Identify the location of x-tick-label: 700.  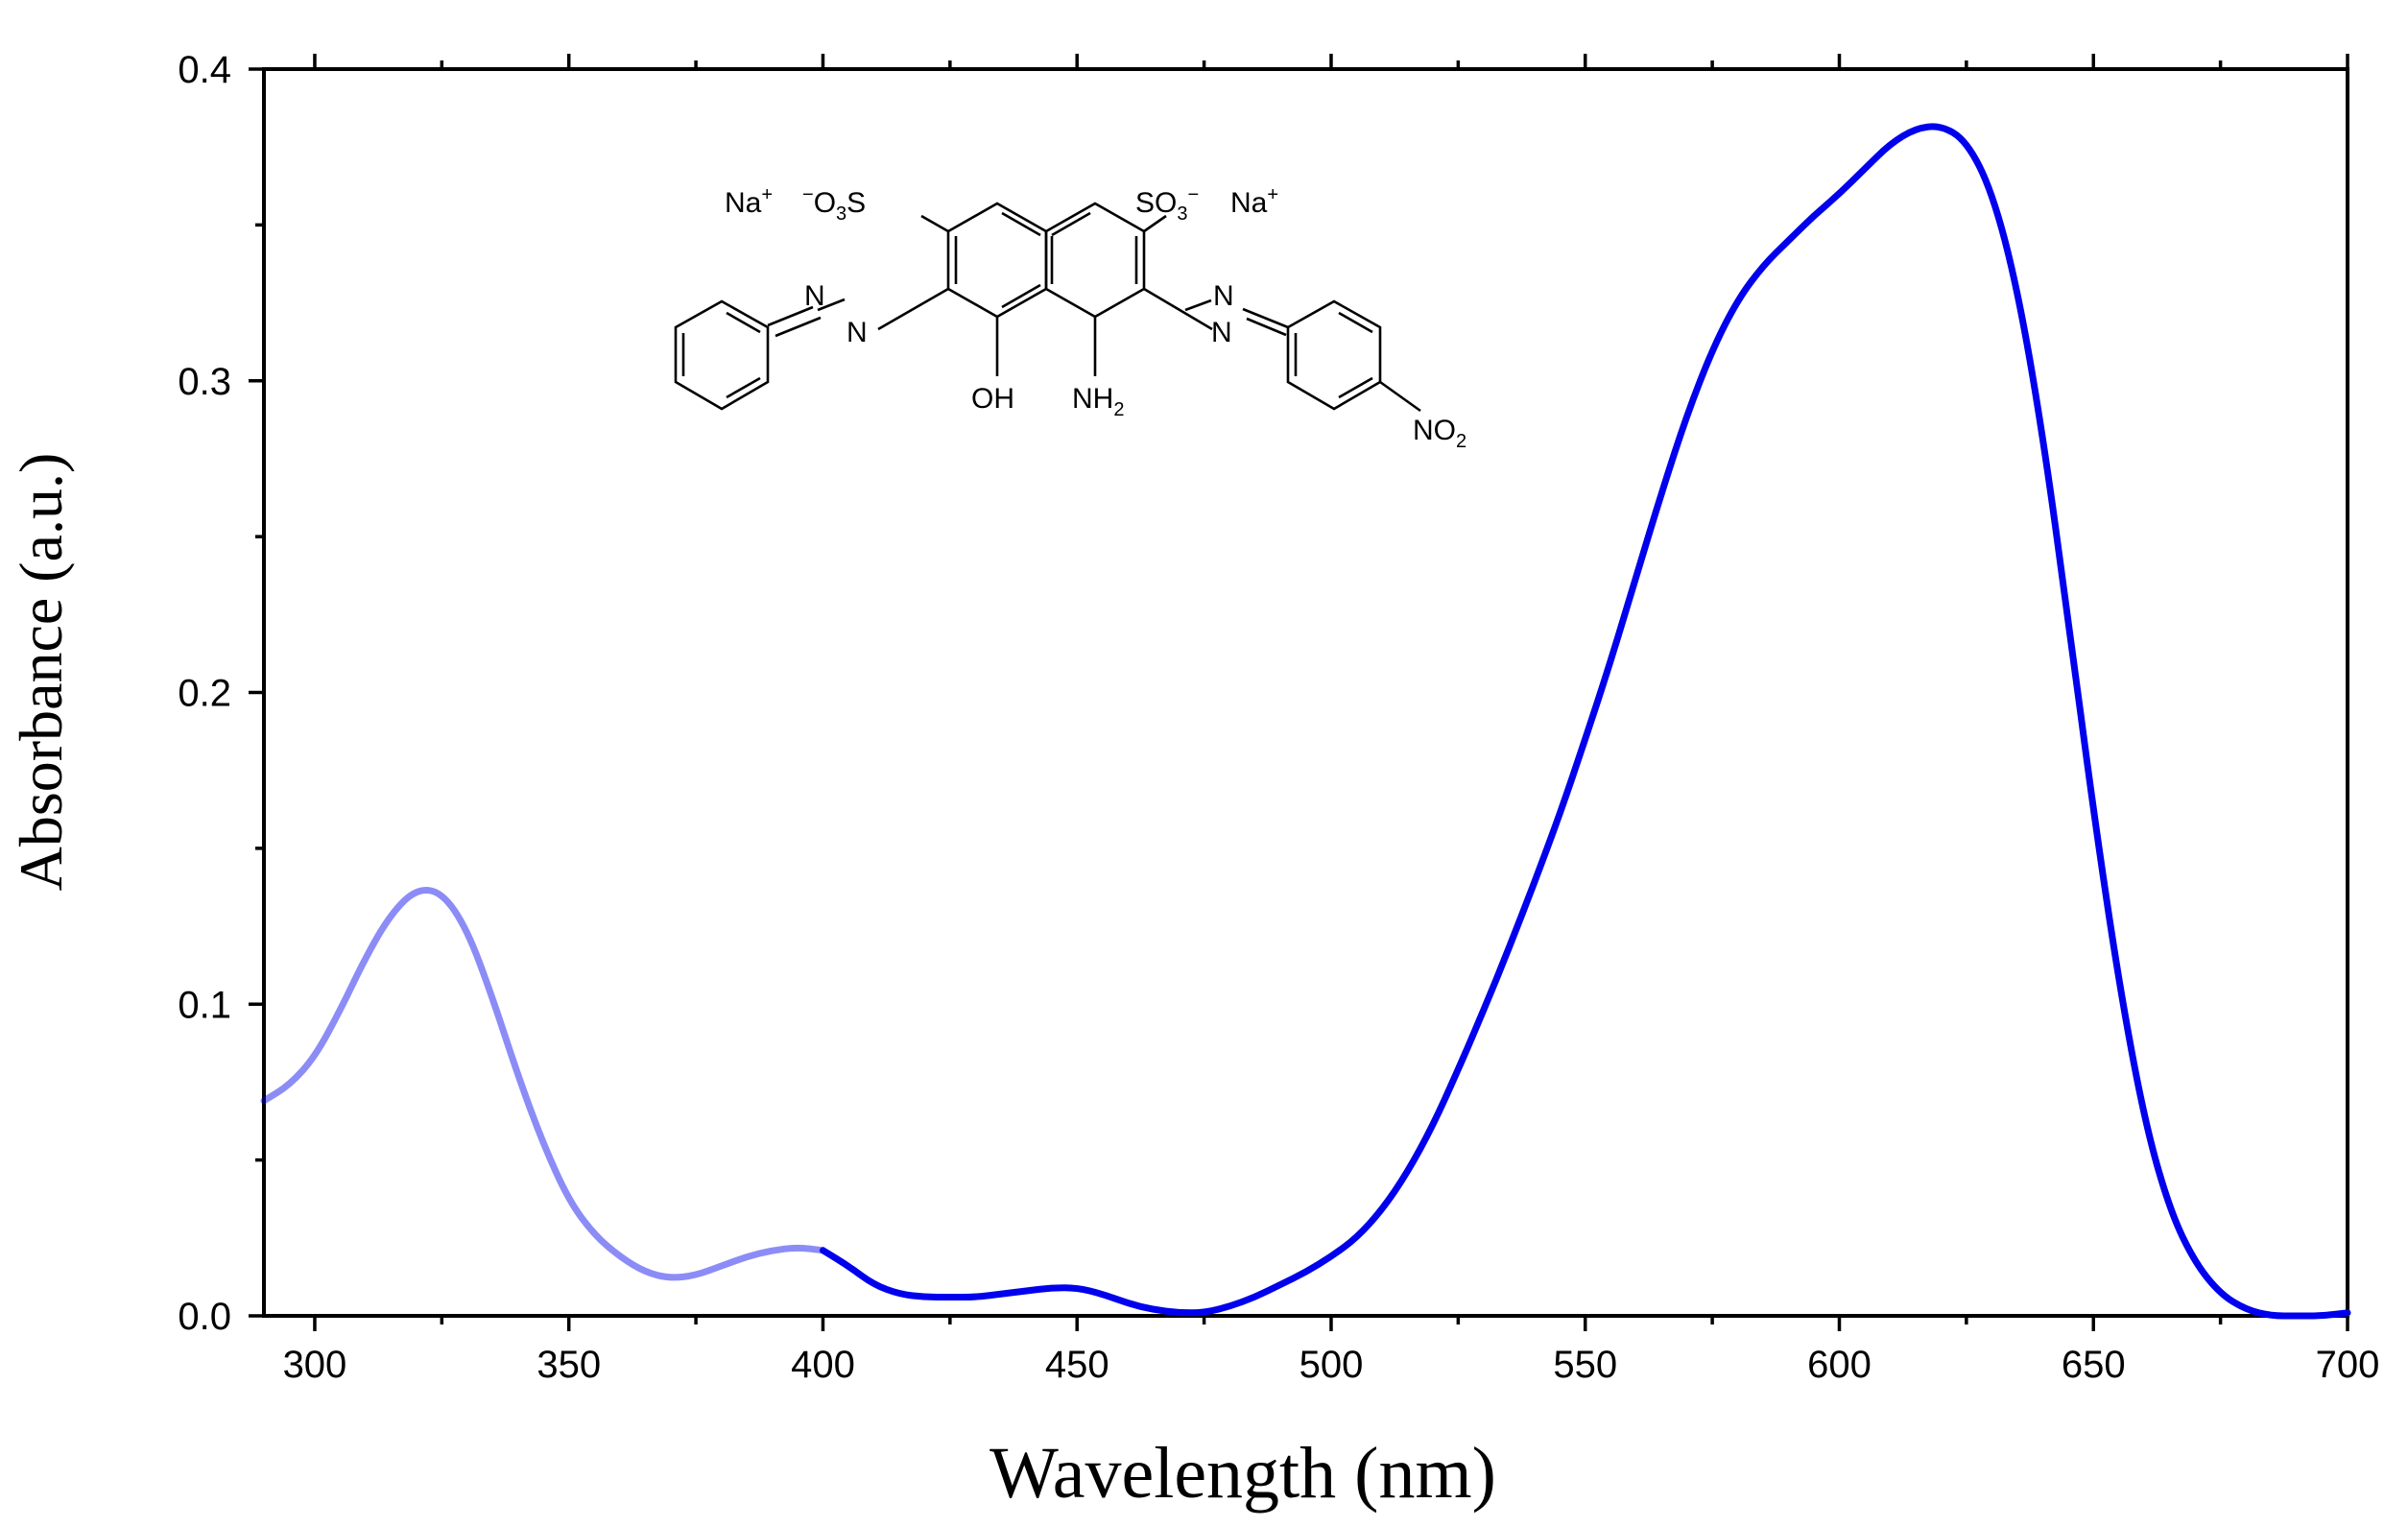
(2348, 1365).